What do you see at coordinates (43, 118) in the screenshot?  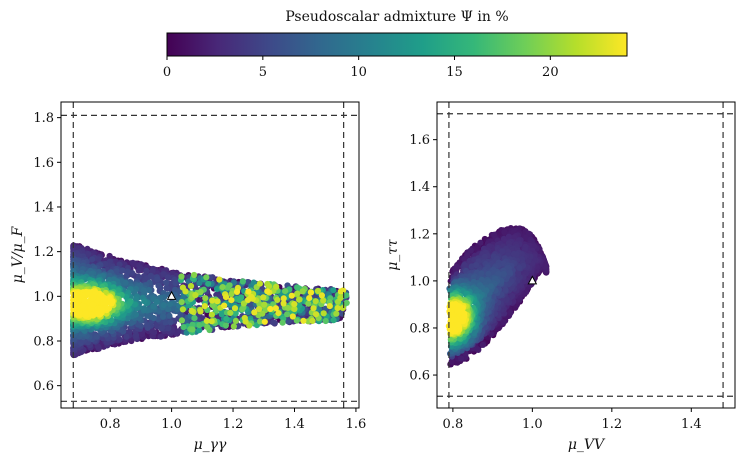 I see `y-tick-label: 1.8` at bounding box center [43, 118].